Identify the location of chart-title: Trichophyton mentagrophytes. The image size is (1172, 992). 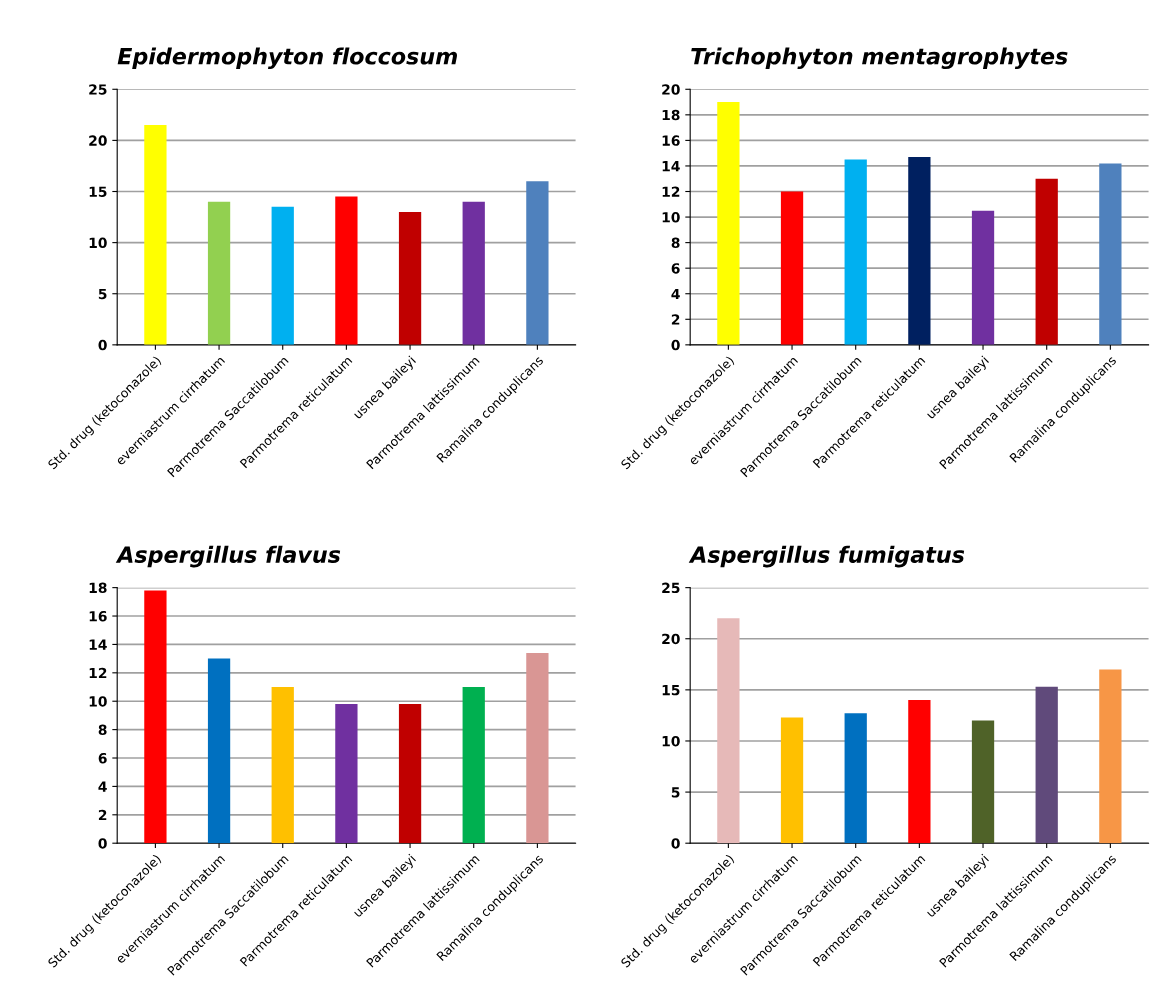
(879, 58).